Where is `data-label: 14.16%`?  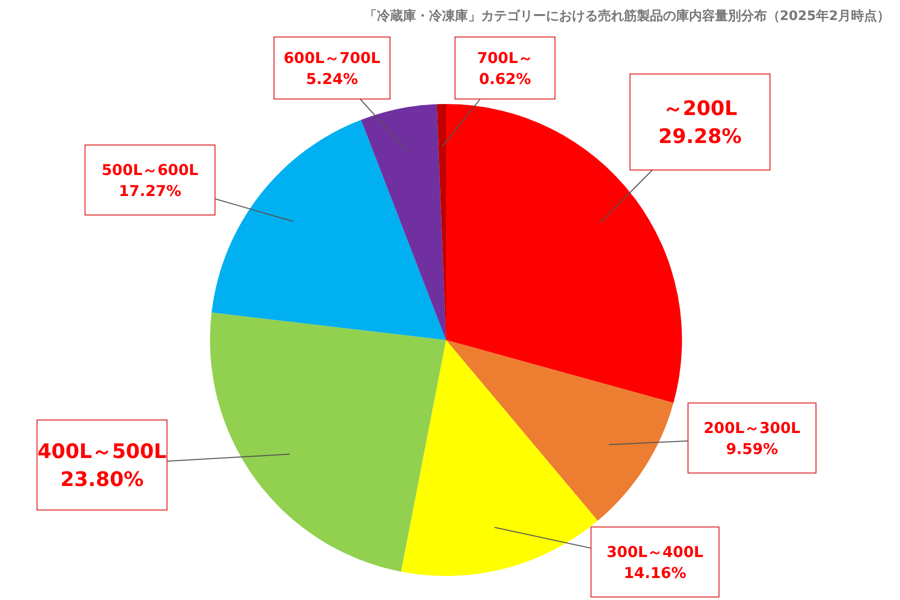 data-label: 14.16% is located at coordinates (655, 573).